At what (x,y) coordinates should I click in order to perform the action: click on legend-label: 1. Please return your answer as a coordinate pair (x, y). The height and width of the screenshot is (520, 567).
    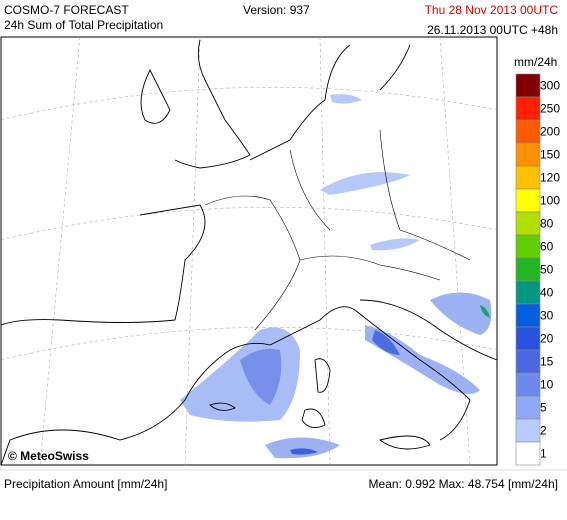
    Looking at the image, I should click on (543, 454).